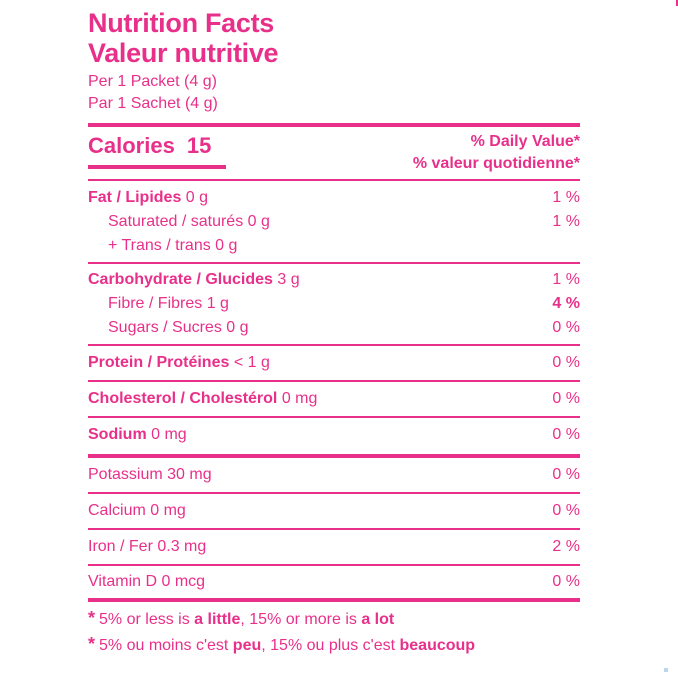 The image size is (678, 678). Describe the element at coordinates (334, 399) in the screenshot. I see `nutrient-row-cholesterol: Cholesterol / Cholestérol 0 mg 0 %` at that location.